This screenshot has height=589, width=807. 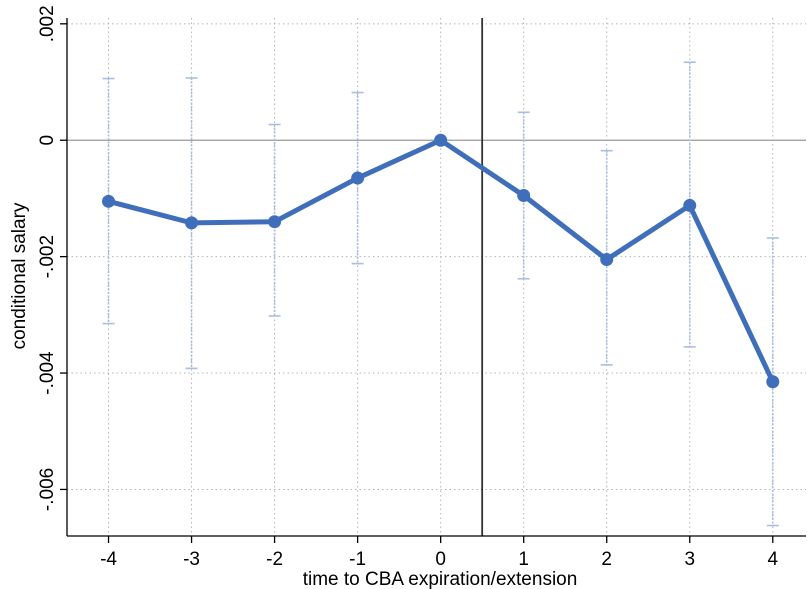 What do you see at coordinates (47, 256) in the screenshot?
I see `y-tick-label-2: -.002` at bounding box center [47, 256].